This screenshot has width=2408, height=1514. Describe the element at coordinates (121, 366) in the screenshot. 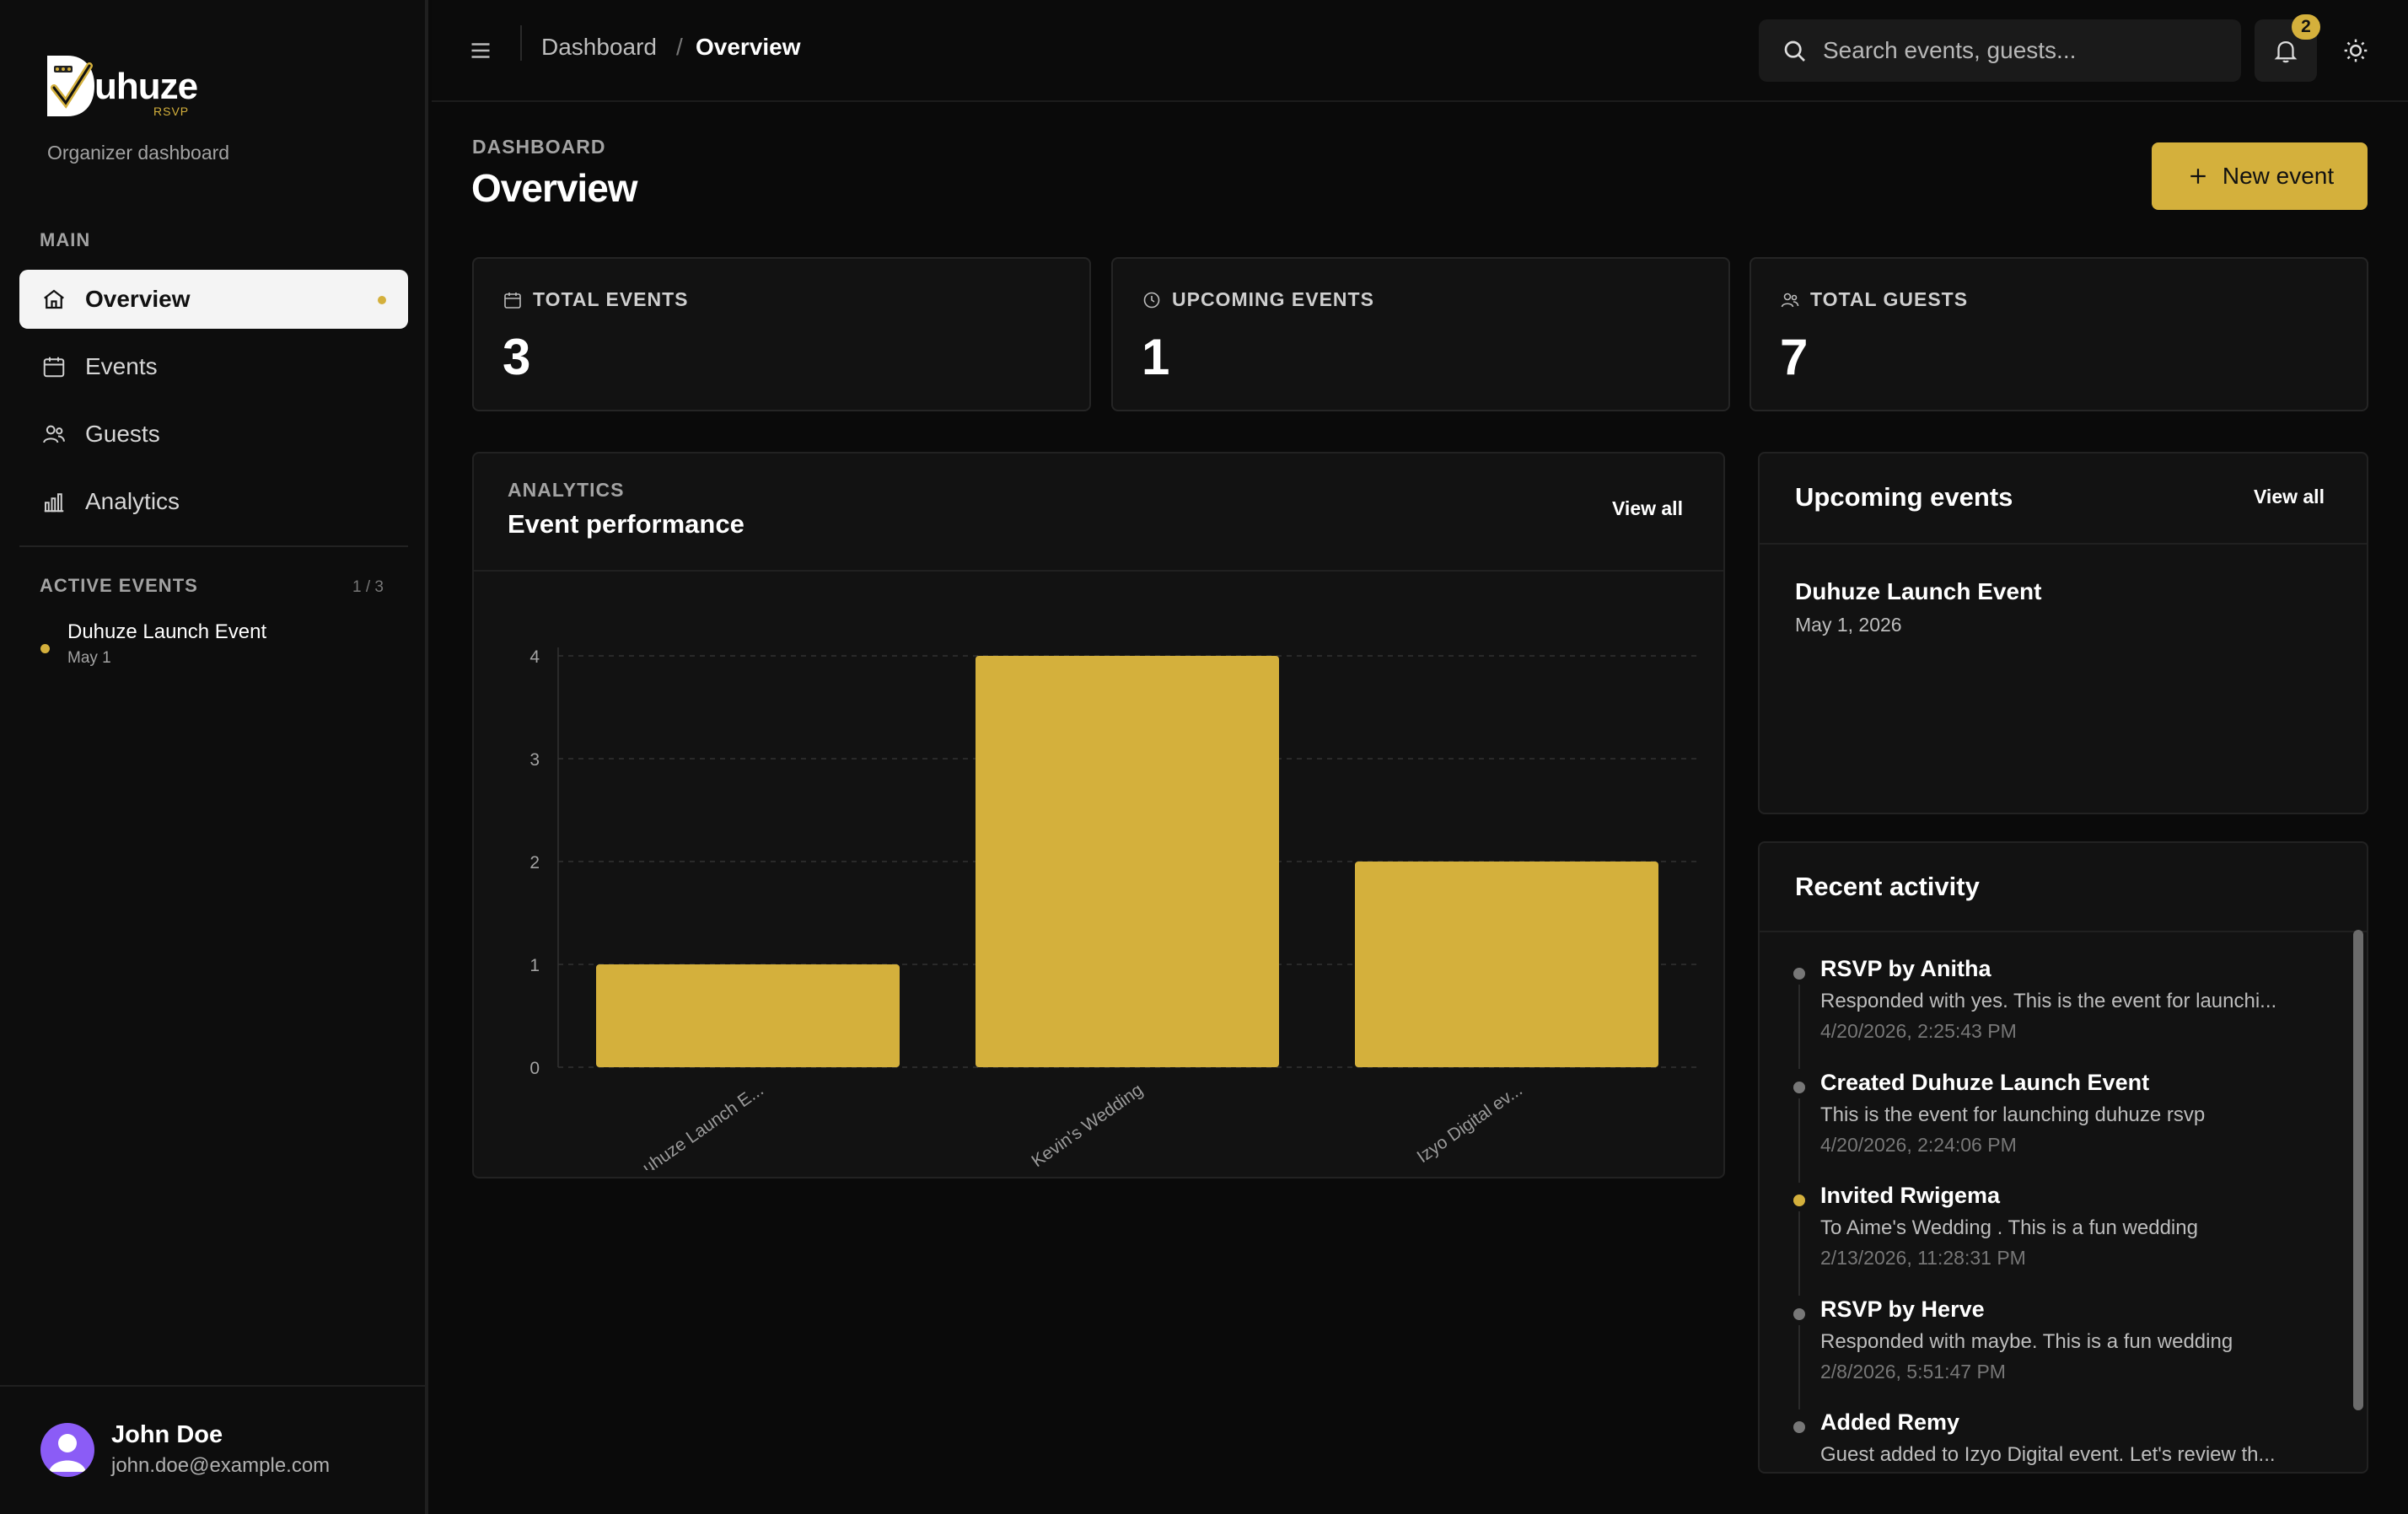

I see `sidebar-item-label: Events` at that location.